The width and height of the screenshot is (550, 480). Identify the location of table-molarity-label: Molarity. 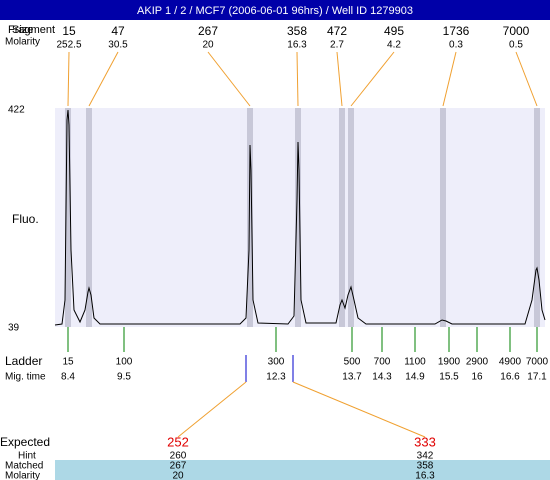
(22, 475).